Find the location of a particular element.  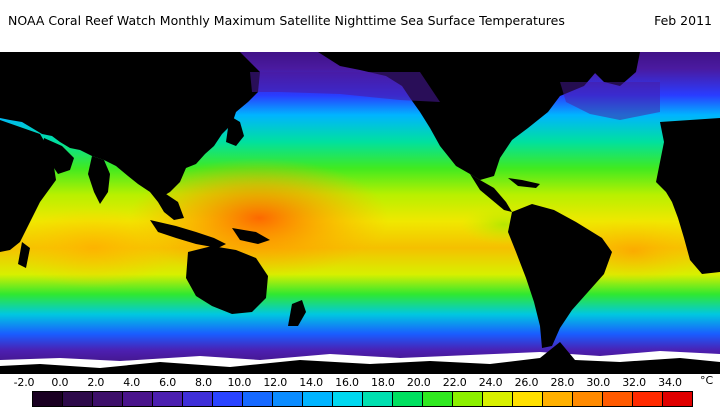

africa-land-west is located at coordinates (28, 186).